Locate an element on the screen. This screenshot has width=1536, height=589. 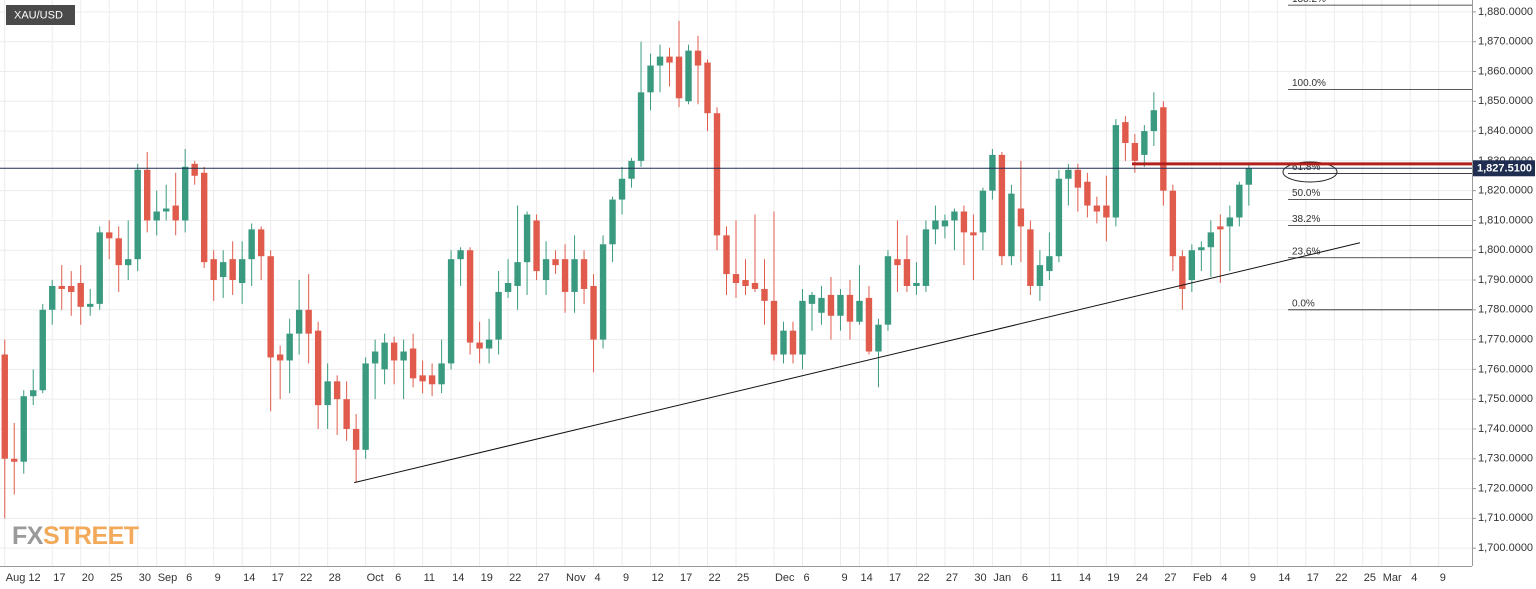
x-tick-label: 25 is located at coordinates (743, 578).